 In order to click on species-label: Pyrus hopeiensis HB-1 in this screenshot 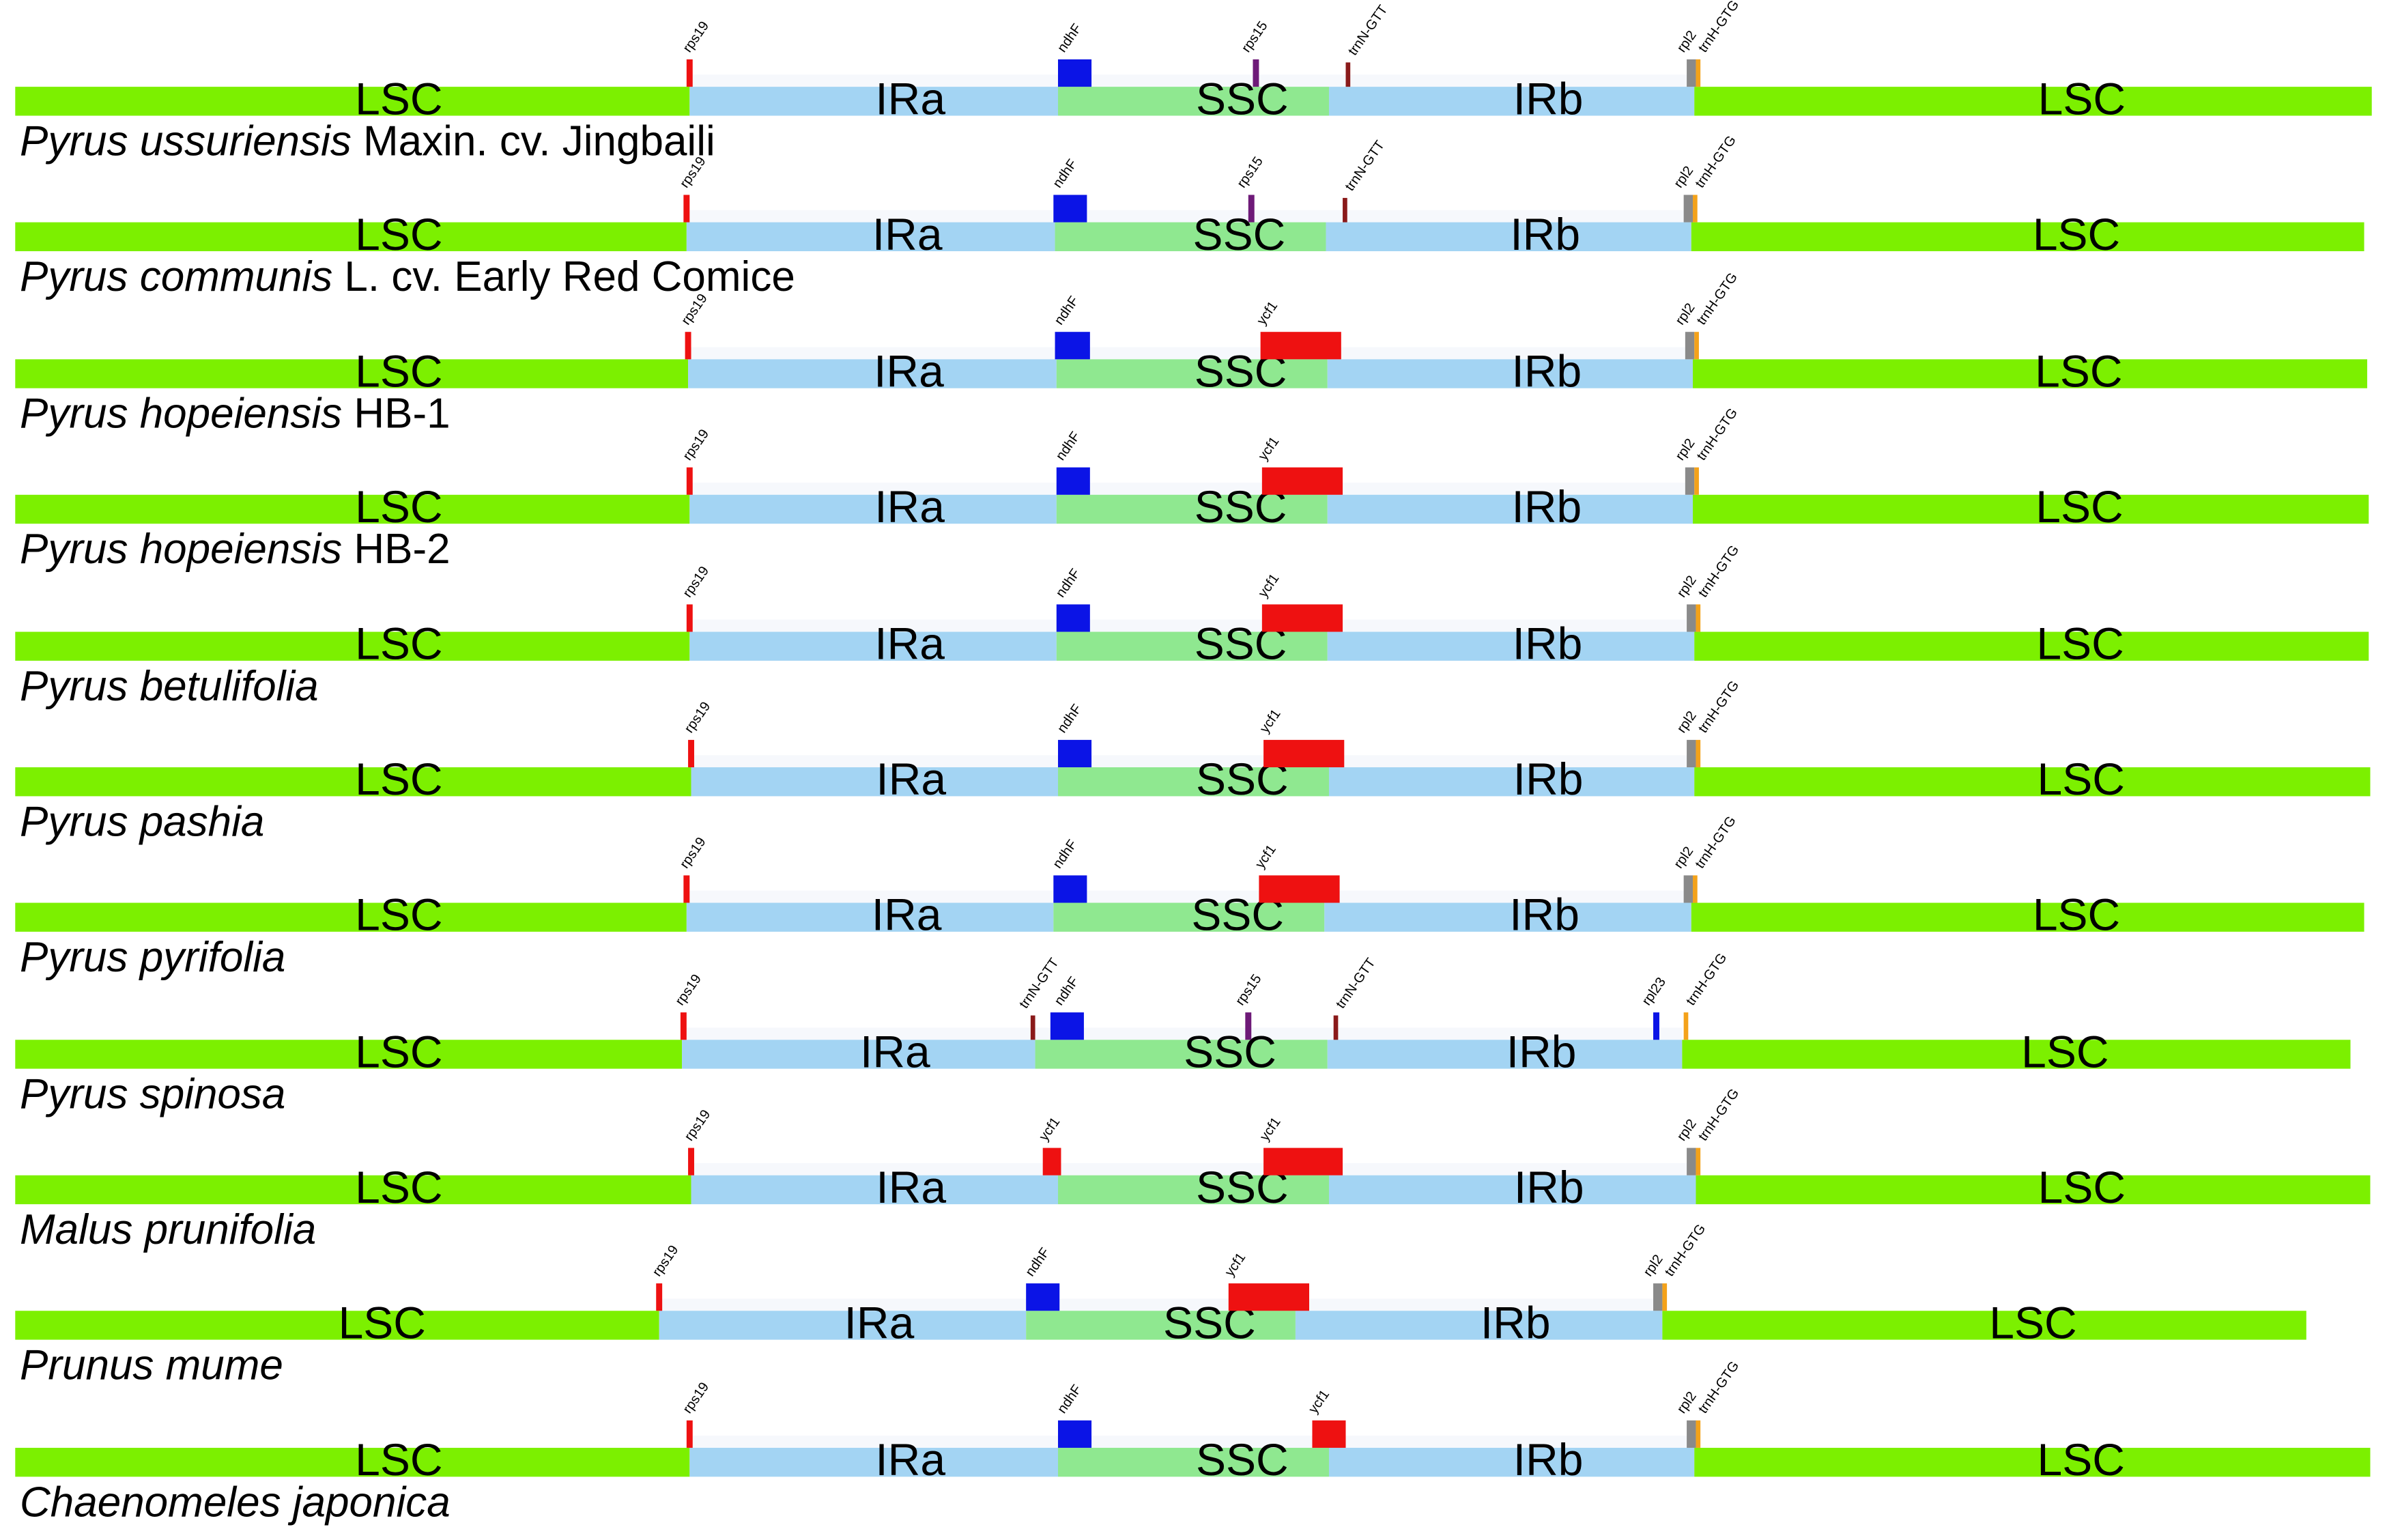, I will do `click(235, 414)`.